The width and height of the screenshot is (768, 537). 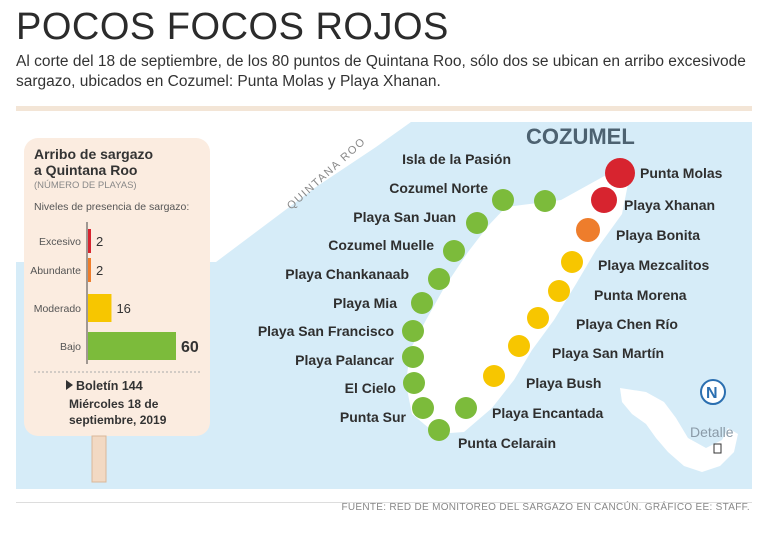 What do you see at coordinates (517, 304) in the screenshot?
I see `cozumel-island` at bounding box center [517, 304].